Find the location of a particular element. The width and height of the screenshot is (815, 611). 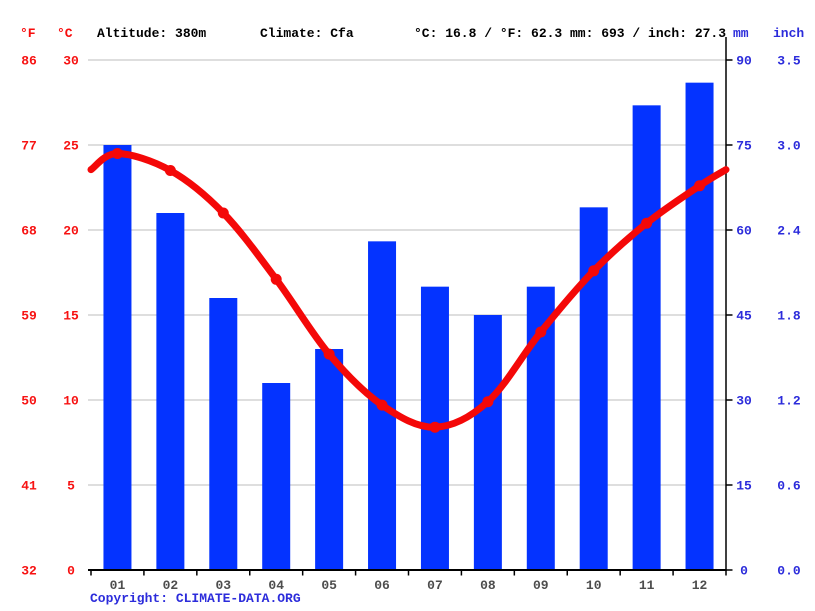

mm-axis-label: 45 is located at coordinates (744, 316).